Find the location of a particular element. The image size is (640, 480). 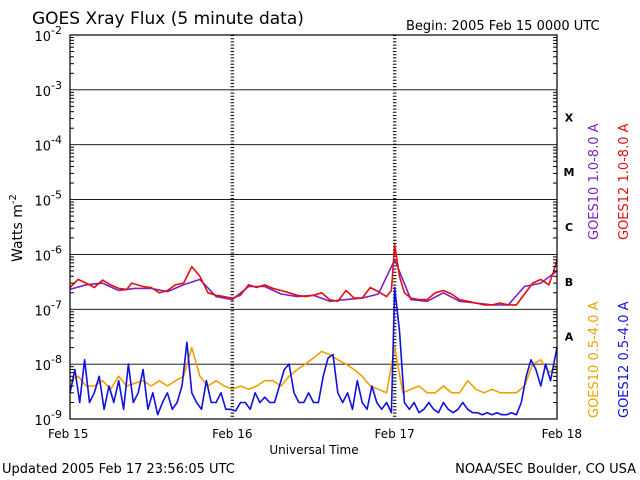

flare-class-labels: X M C B A is located at coordinates (569, 227).